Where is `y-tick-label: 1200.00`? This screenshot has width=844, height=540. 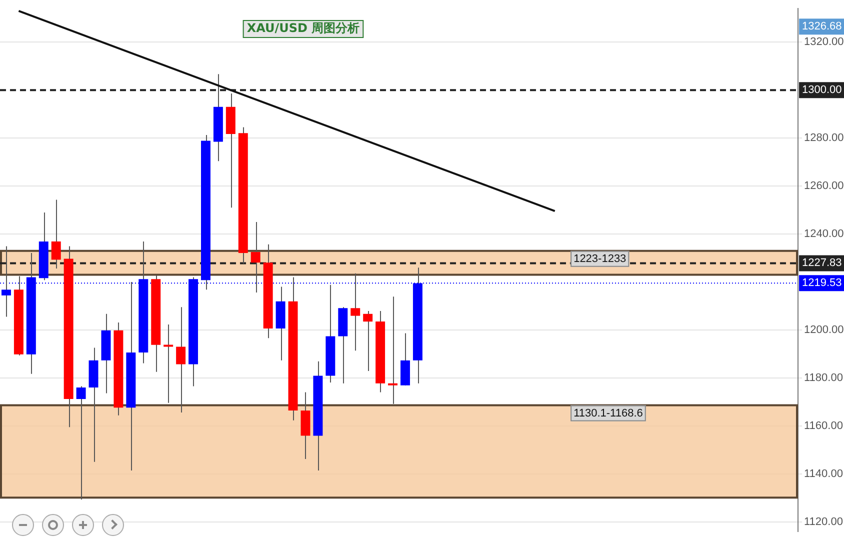
y-tick-label: 1200.00 is located at coordinates (824, 330).